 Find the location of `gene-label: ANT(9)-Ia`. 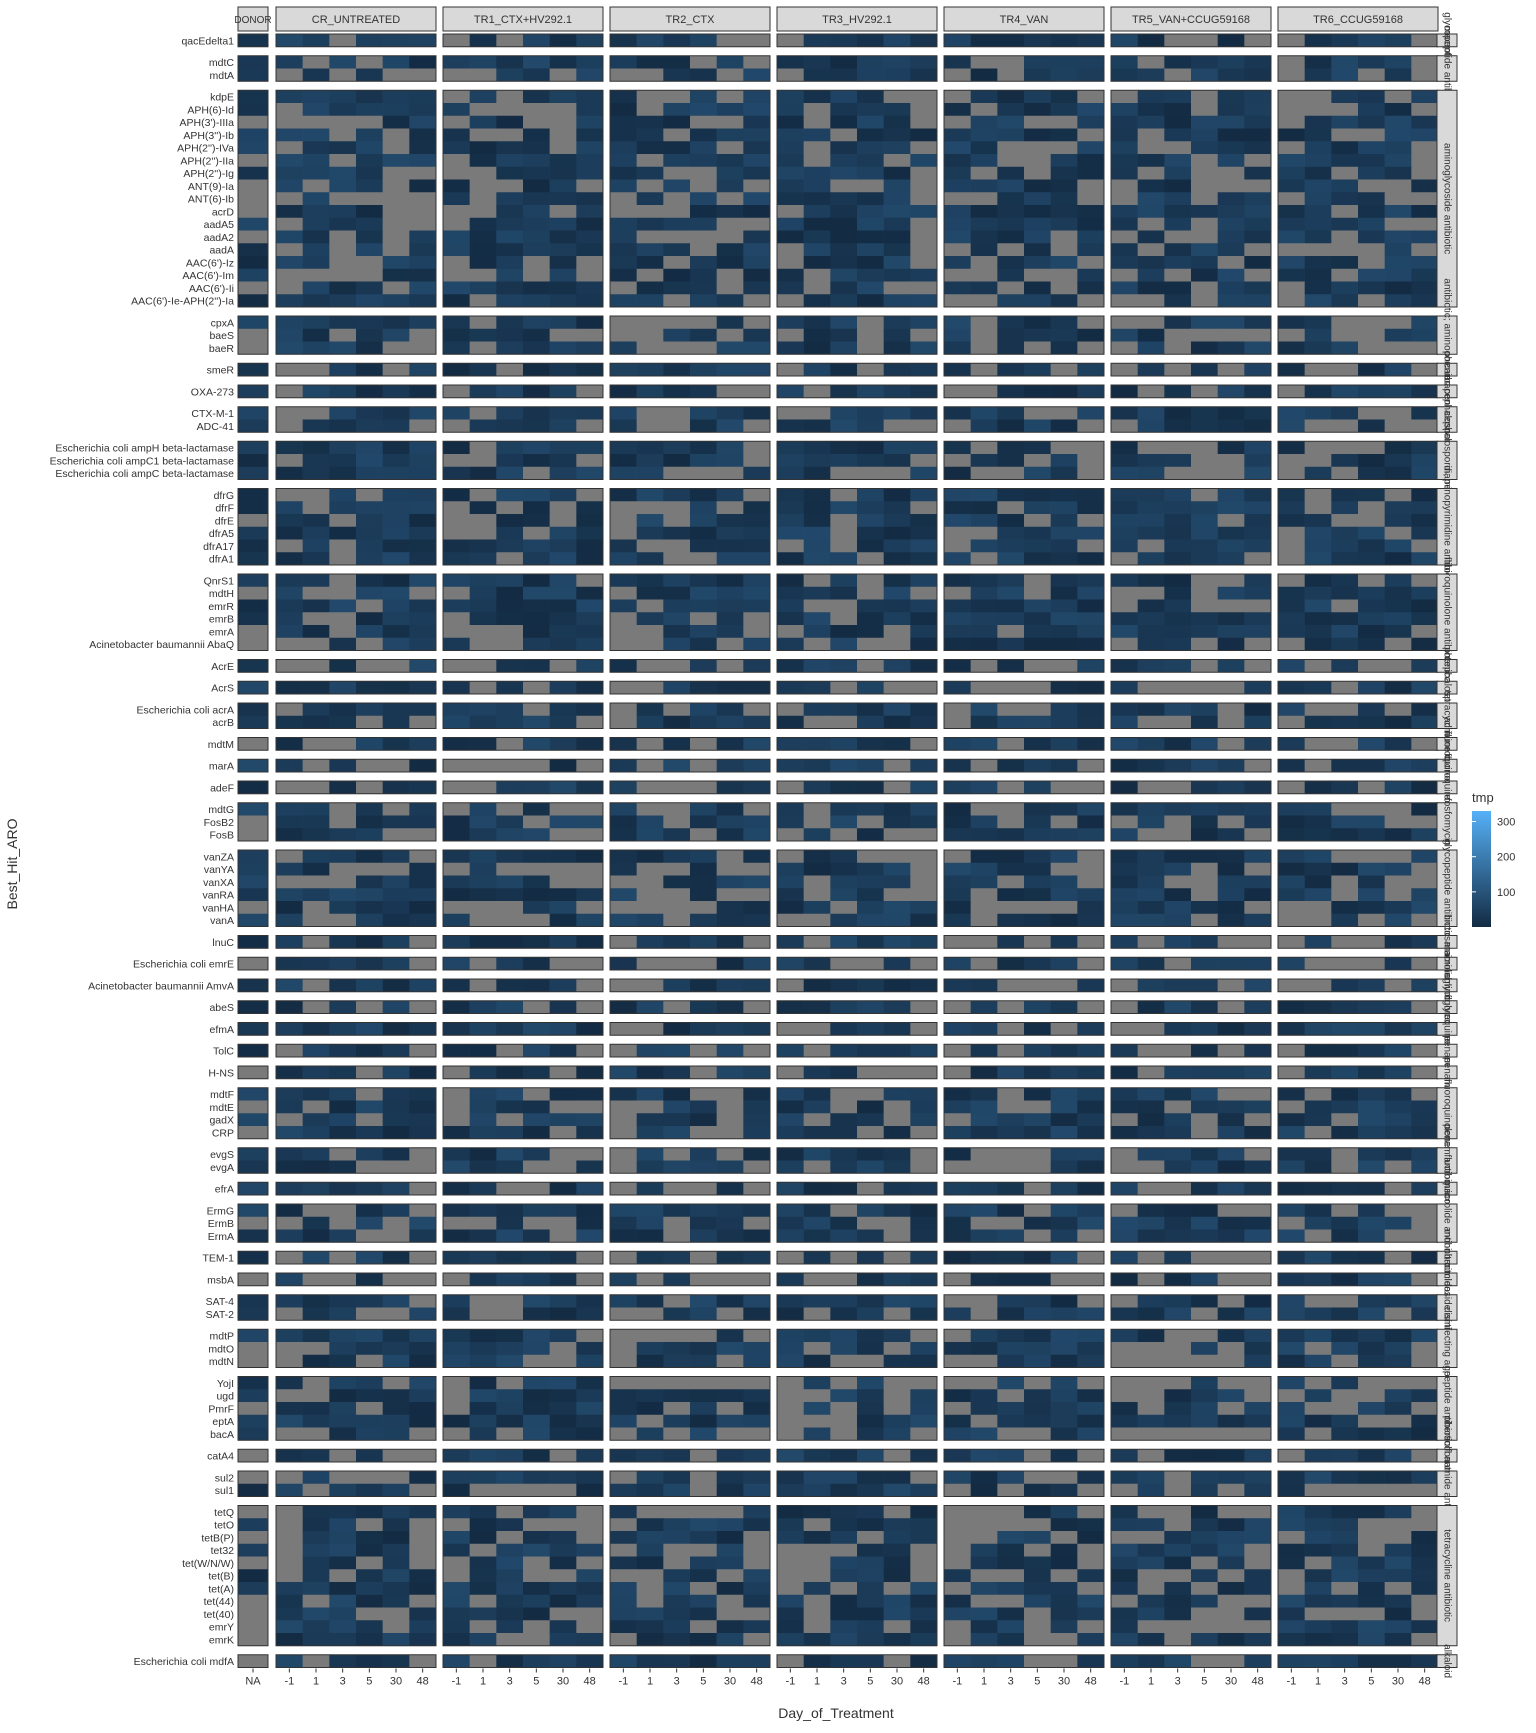

gene-label: ANT(9)-Ia is located at coordinates (211, 187).